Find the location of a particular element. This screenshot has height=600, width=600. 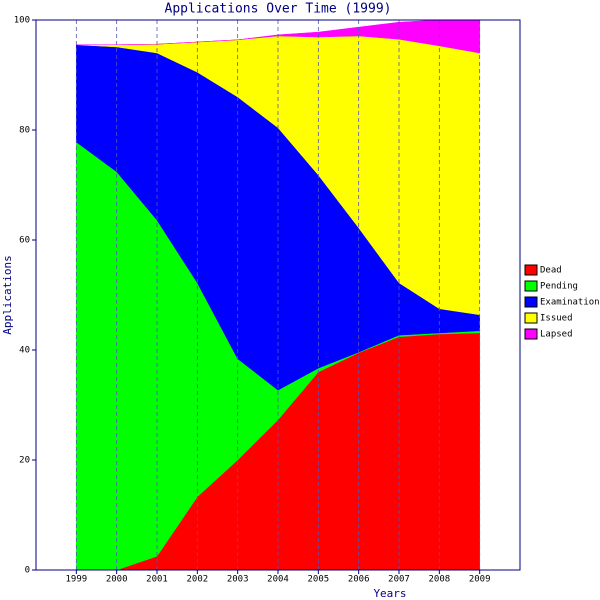

x-tick-label: 2005 is located at coordinates (318, 580).